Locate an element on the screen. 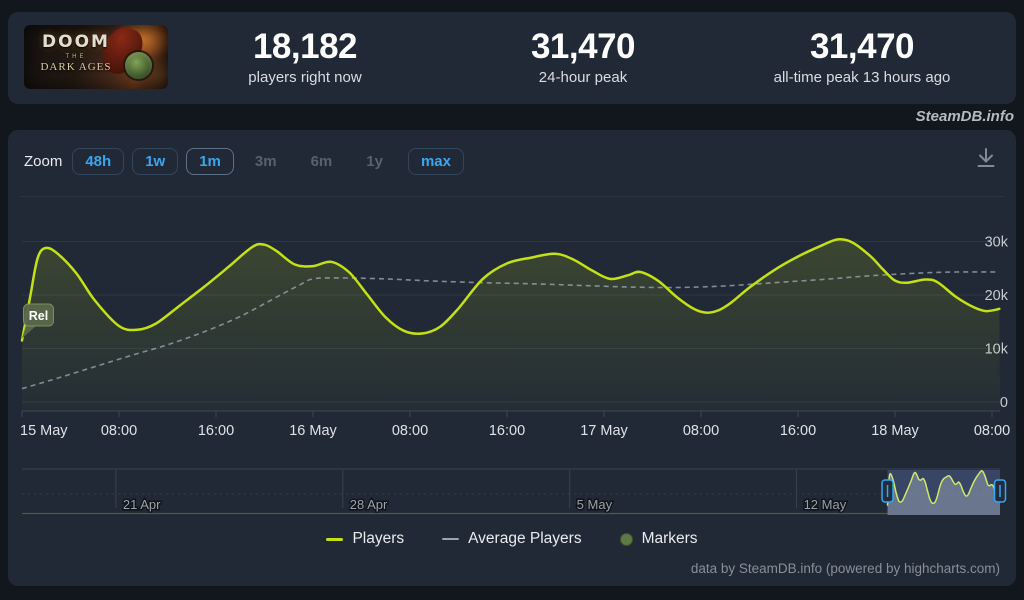 Image resolution: width=1024 pixels, height=600 pixels. range-button-1w: 1w is located at coordinates (155, 161).